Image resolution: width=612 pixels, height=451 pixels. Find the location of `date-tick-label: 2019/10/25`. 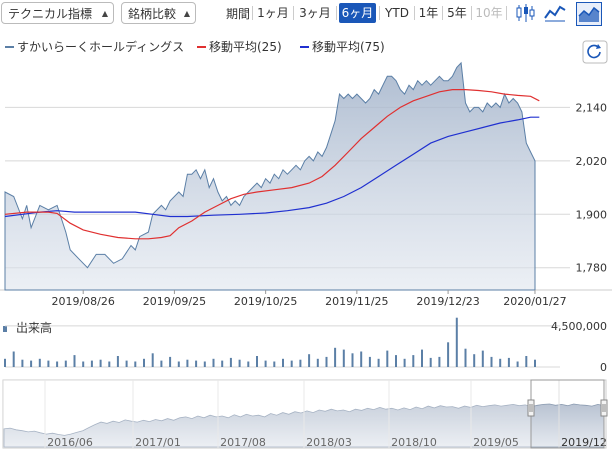

date-tick-label: 2019/10/25 is located at coordinates (265, 301).